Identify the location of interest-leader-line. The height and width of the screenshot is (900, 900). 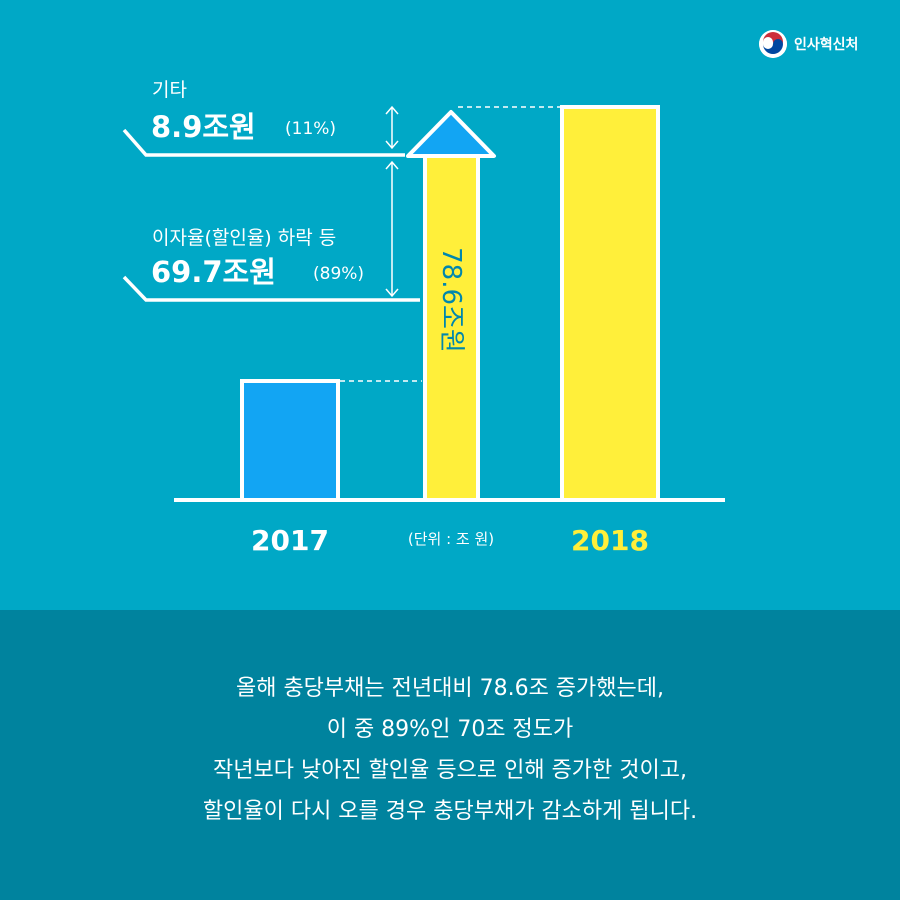
(271, 288).